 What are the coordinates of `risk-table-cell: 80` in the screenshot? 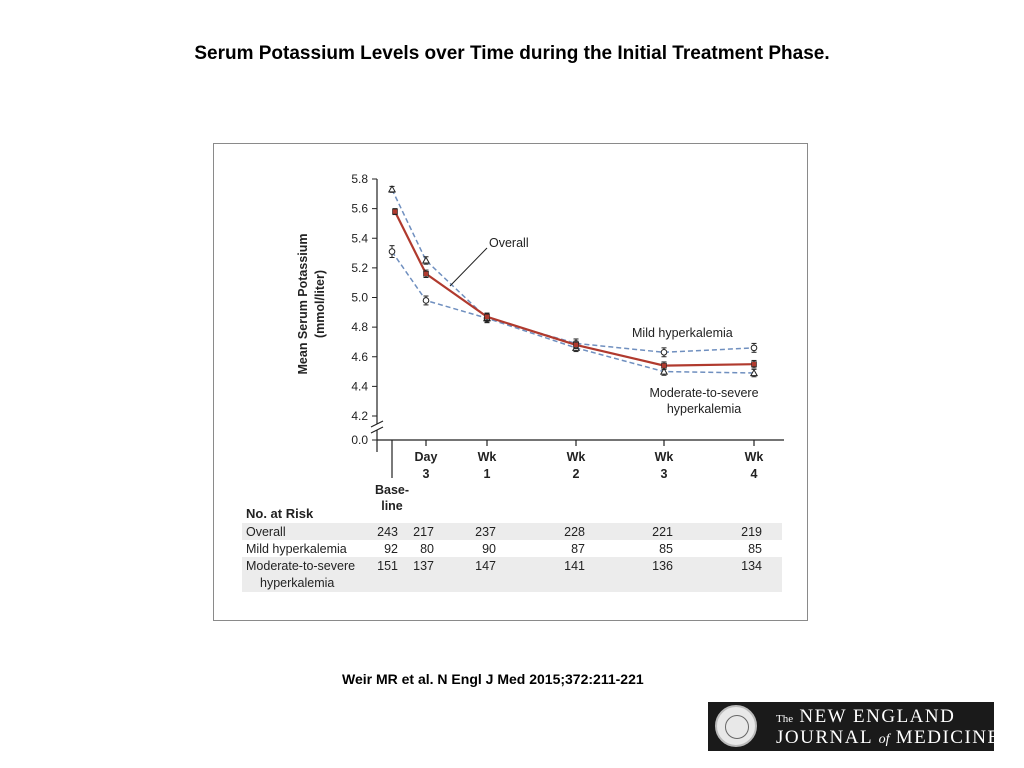 It's located at (427, 549).